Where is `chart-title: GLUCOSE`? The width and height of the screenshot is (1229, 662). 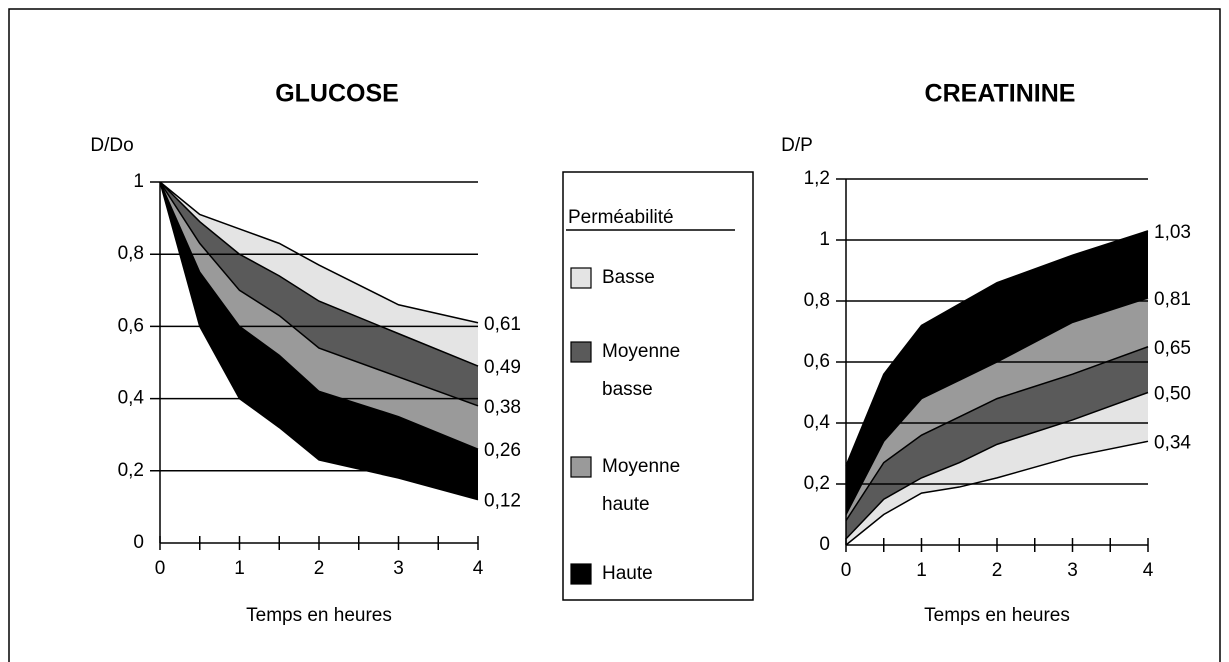 chart-title: GLUCOSE is located at coordinates (337, 94).